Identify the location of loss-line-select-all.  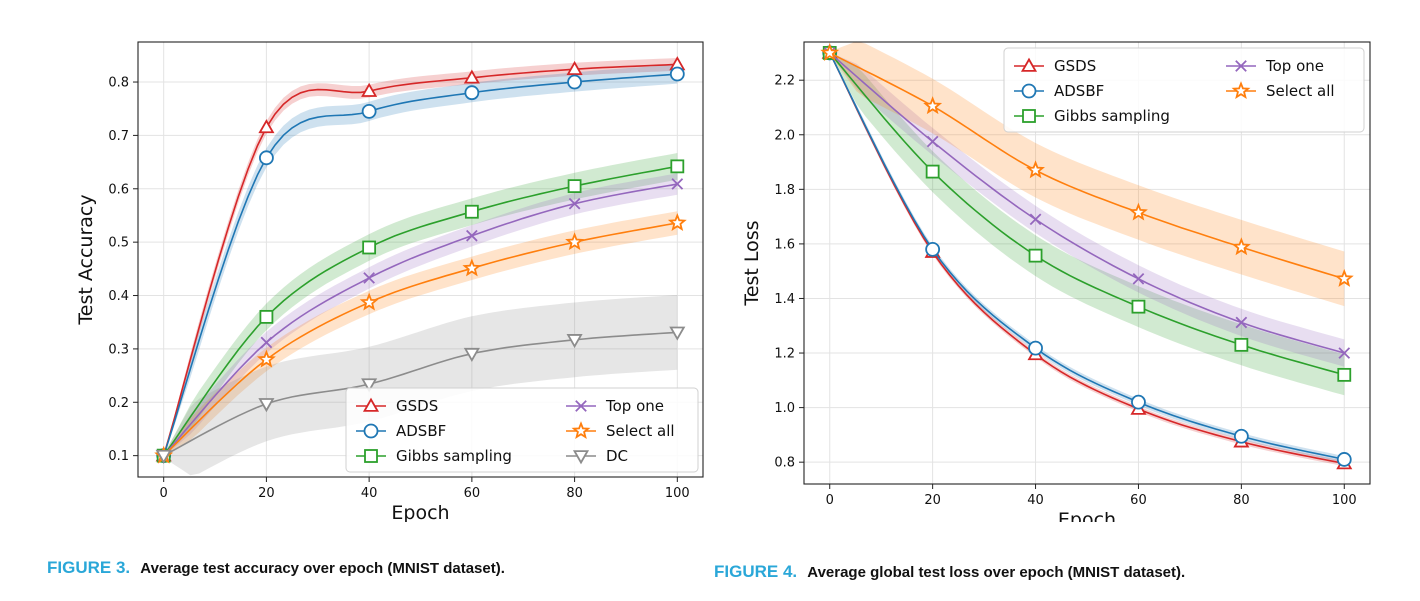
(1087, 166).